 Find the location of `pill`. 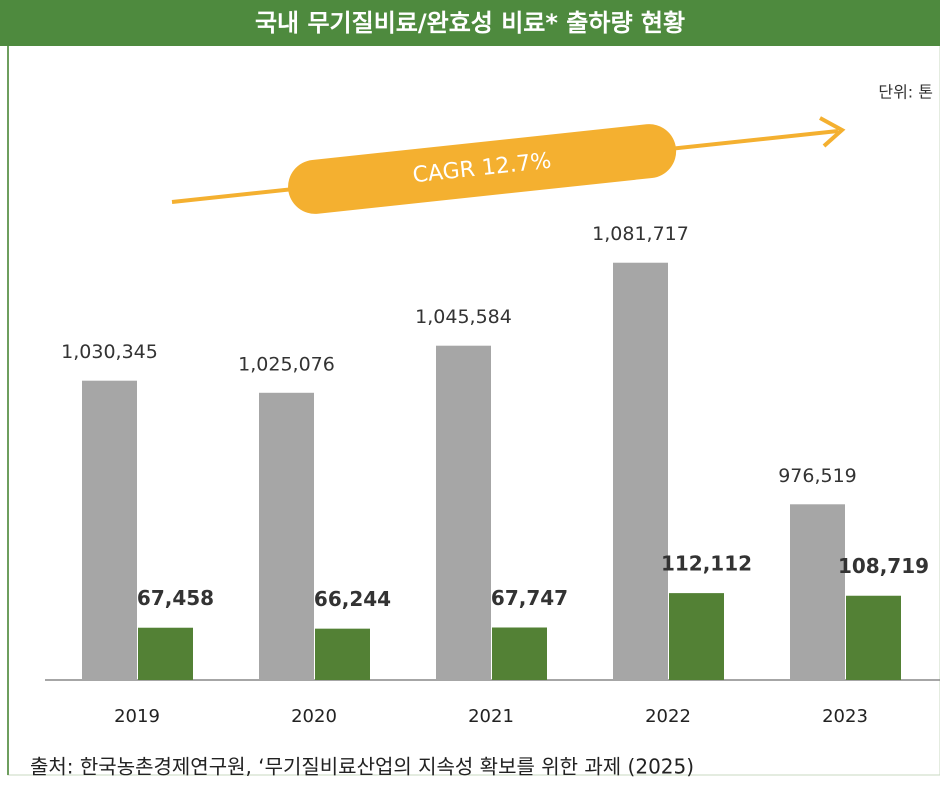

pill is located at coordinates (482, 169).